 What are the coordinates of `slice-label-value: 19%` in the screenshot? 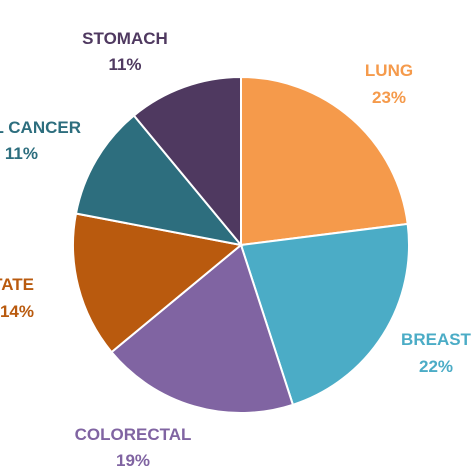 It's located at (133, 460).